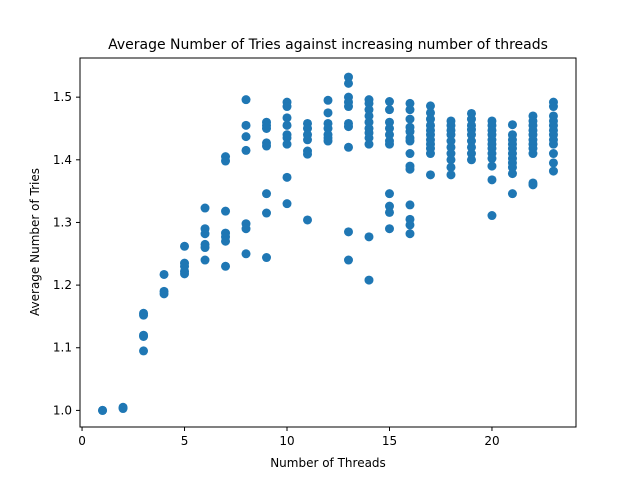 This screenshot has width=640, height=480. Describe the element at coordinates (66, 253) in the screenshot. I see `y-axis-ticks: 1.0 1.1 1.2 1.3 1.4 1.5` at that location.